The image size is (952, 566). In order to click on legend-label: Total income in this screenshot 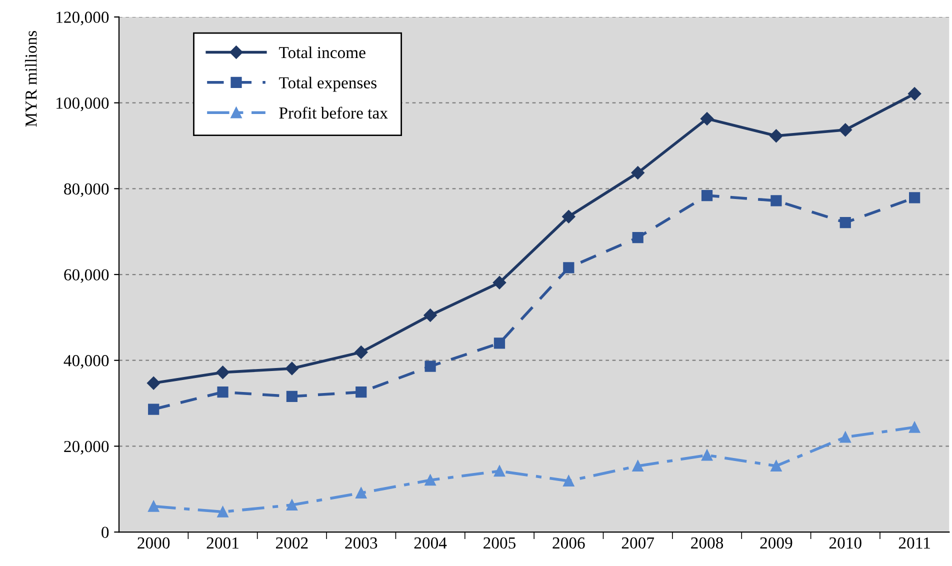, I will do `click(322, 52)`.